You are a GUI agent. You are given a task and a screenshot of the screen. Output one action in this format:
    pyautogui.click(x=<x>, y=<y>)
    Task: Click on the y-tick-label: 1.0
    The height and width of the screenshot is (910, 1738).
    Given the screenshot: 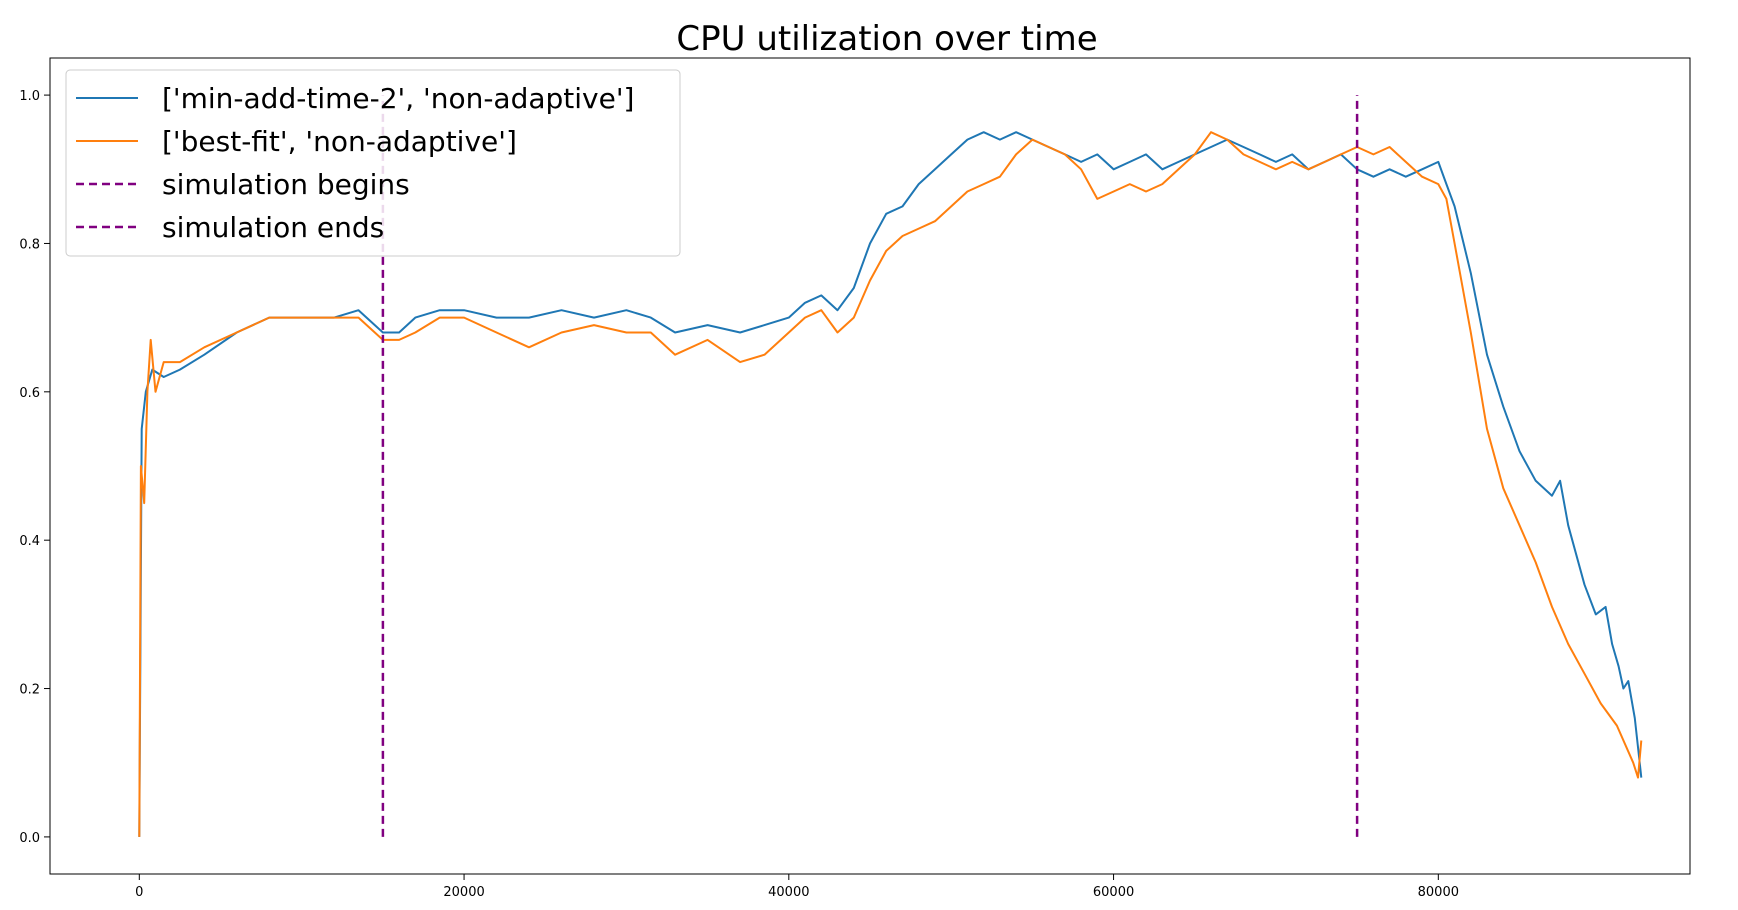 What is the action you would take?
    pyautogui.click(x=29, y=96)
    